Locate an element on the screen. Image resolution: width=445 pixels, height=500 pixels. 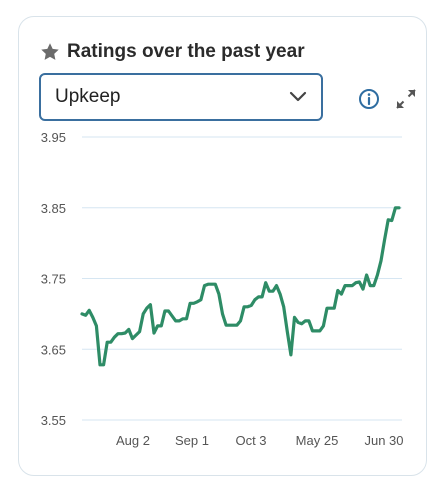
x-tick-label: May 25 is located at coordinates (317, 440).